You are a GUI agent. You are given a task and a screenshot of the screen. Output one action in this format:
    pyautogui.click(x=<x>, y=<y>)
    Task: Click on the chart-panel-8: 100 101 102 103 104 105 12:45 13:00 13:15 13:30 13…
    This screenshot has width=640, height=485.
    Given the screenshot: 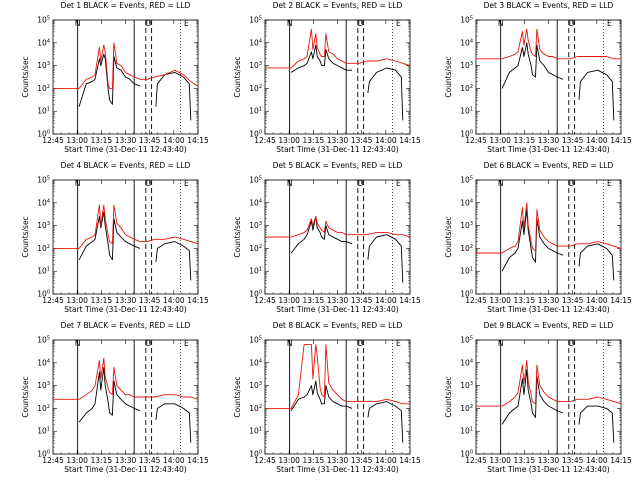 What is the action you would take?
    pyautogui.click(x=327, y=397)
    